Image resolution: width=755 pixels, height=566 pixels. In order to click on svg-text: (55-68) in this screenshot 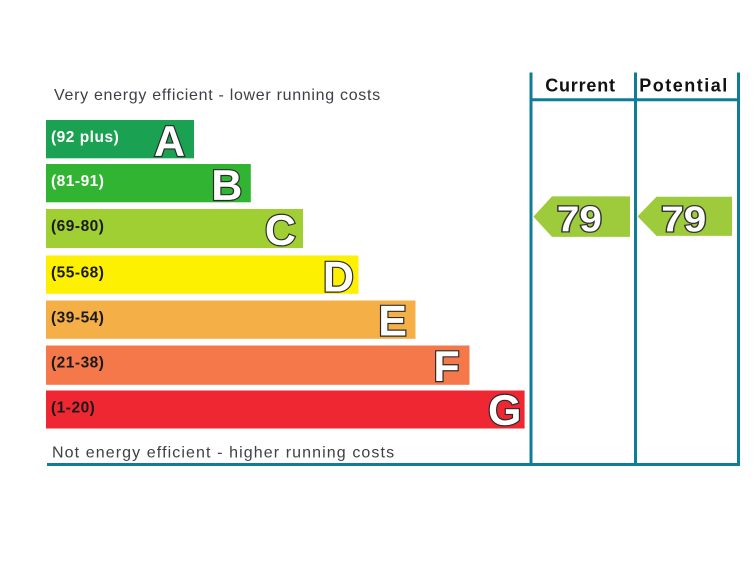, I will do `click(77, 273)`.